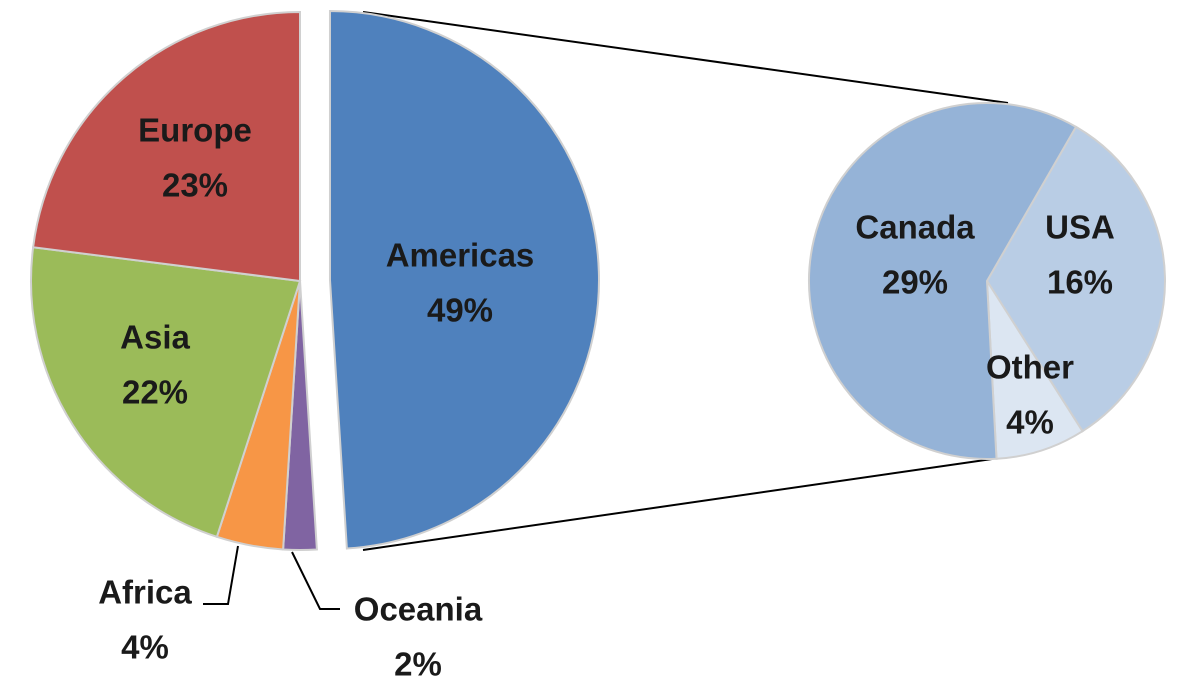  Describe the element at coordinates (155, 392) in the screenshot. I see `slice-value-label: 22%` at that location.